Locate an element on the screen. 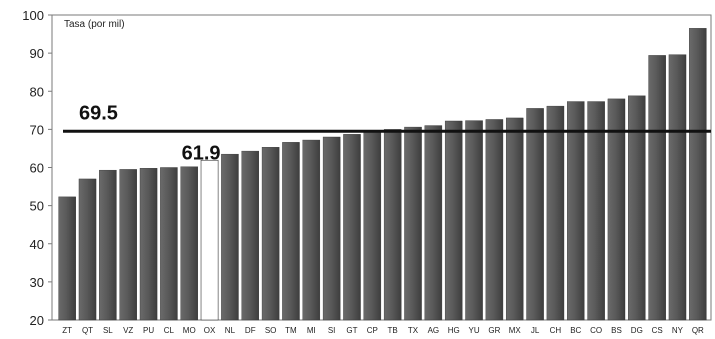 The image size is (715, 339). x-tick-label: QT is located at coordinates (87, 330).